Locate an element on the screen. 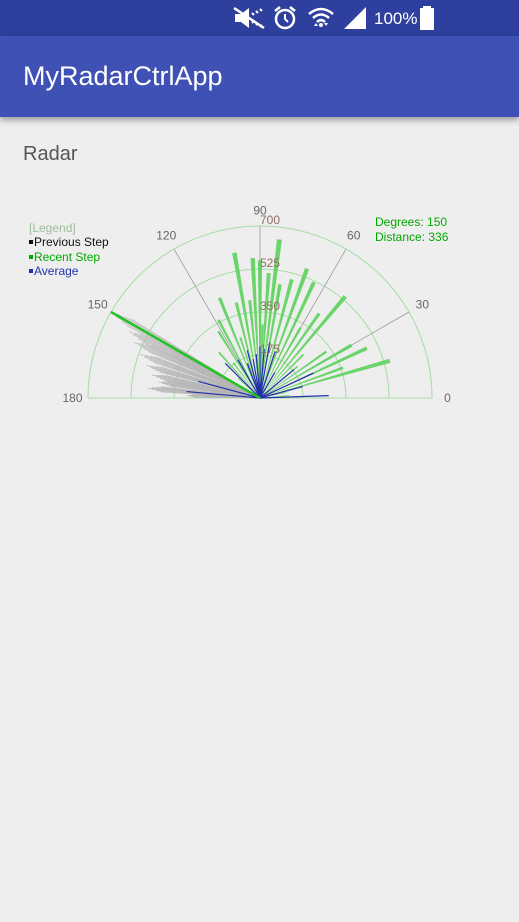 The width and height of the screenshot is (519, 922). degrees-readout: Degrees: 150 is located at coordinates (411, 222).